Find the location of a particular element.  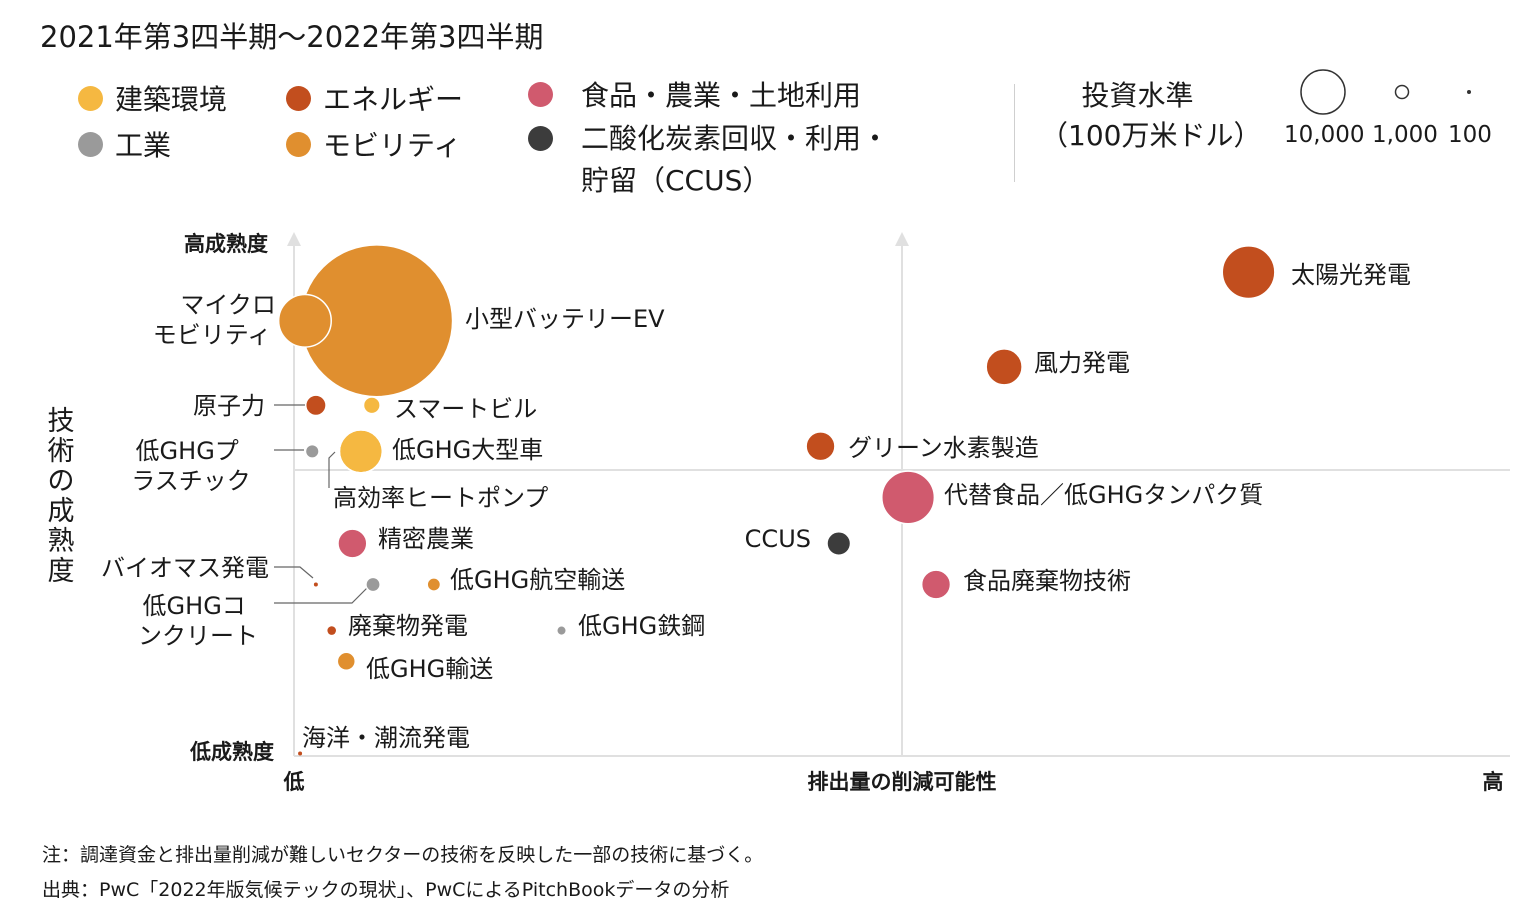

y-axis-title-char: 技 is located at coordinates (61, 421).